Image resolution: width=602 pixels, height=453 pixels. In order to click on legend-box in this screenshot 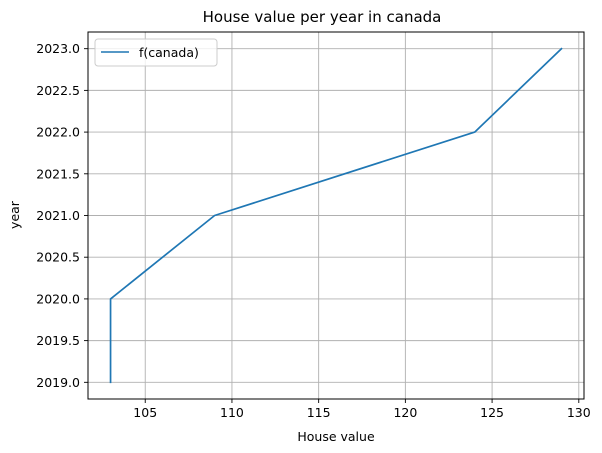, I will do `click(156, 52)`.